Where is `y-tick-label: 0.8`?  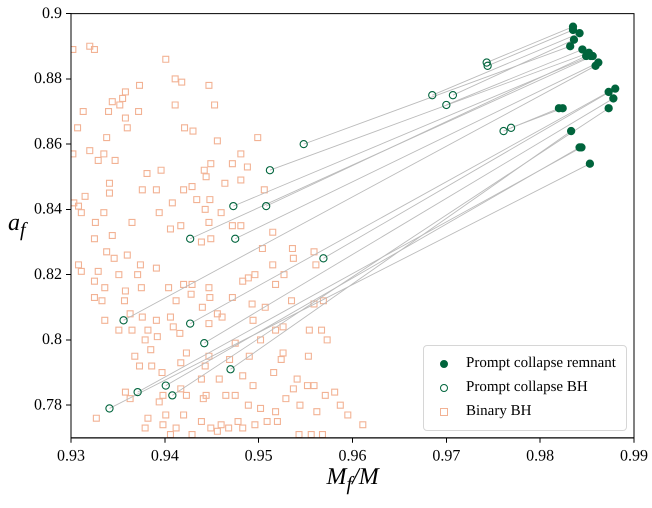 y-tick-label: 0.8 is located at coordinates (52, 339).